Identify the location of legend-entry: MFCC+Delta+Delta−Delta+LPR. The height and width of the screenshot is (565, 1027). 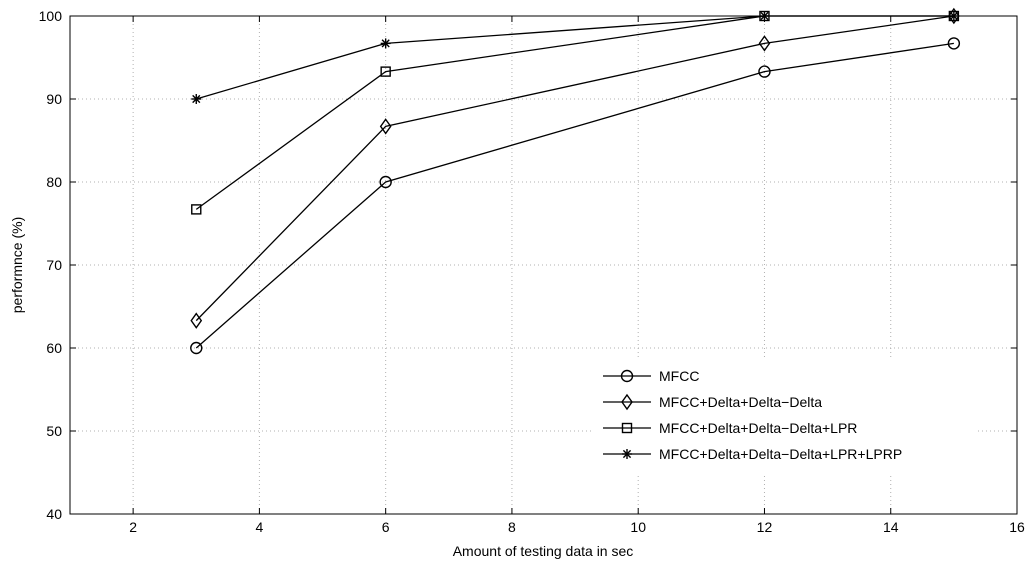
(730, 428).